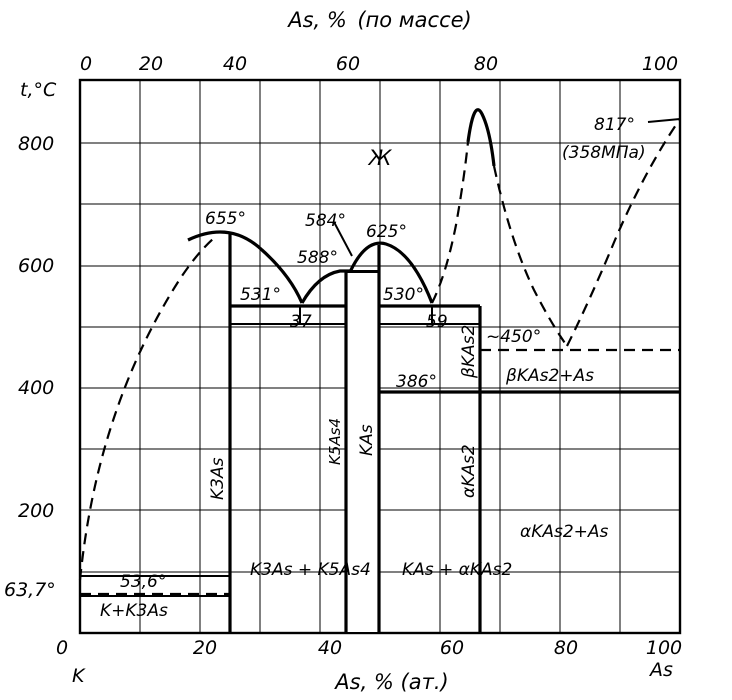 The width and height of the screenshot is (732, 700). Describe the element at coordinates (235, 64) in the screenshot. I see `top-tick-40: 40` at that location.